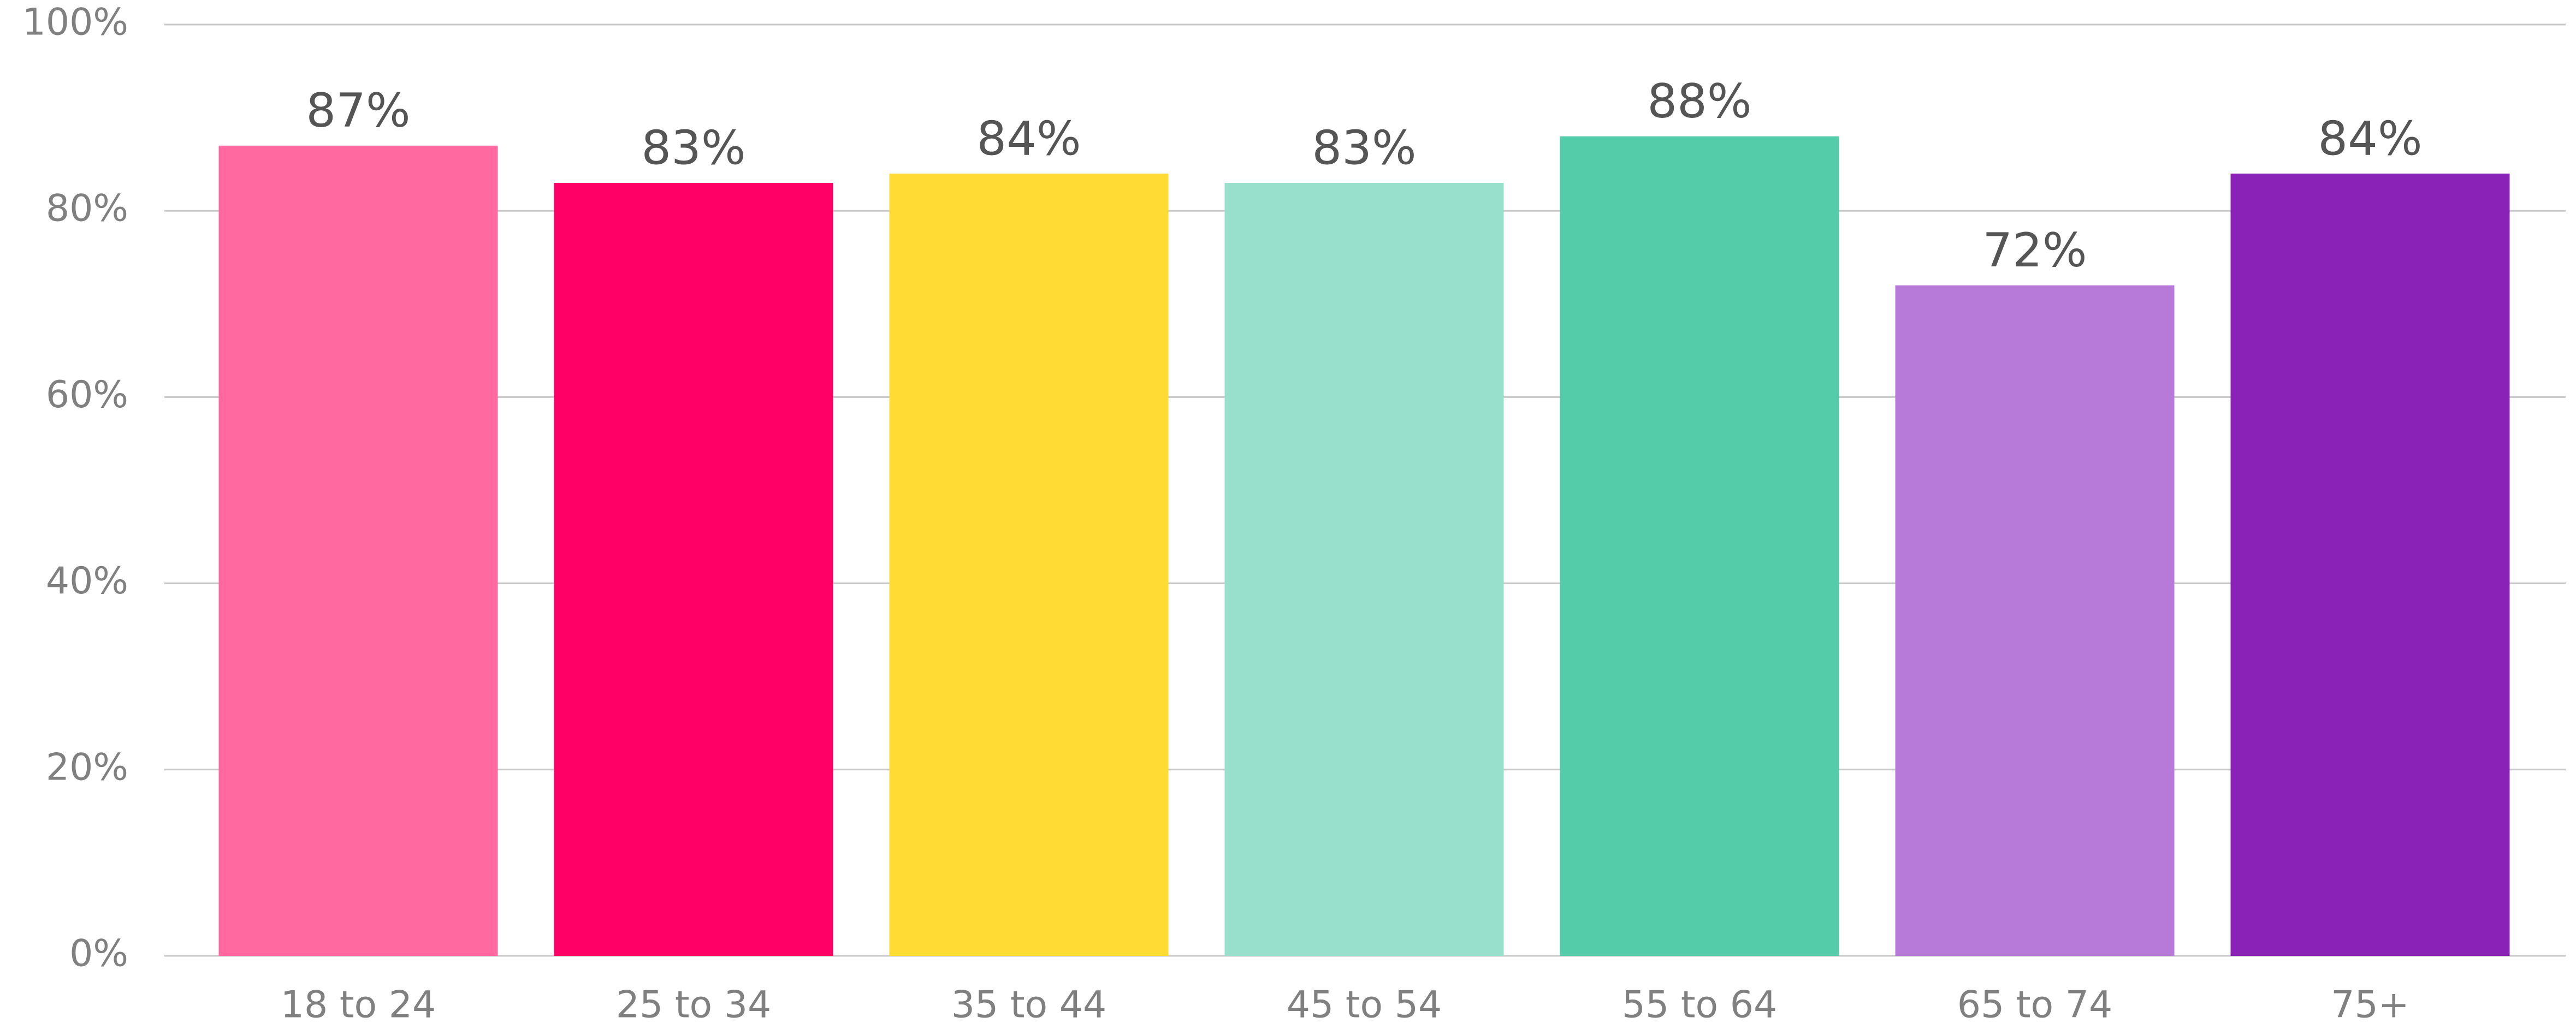 This screenshot has height=1029, width=2576. What do you see at coordinates (2035, 251) in the screenshot?
I see `value-label: 72%` at bounding box center [2035, 251].